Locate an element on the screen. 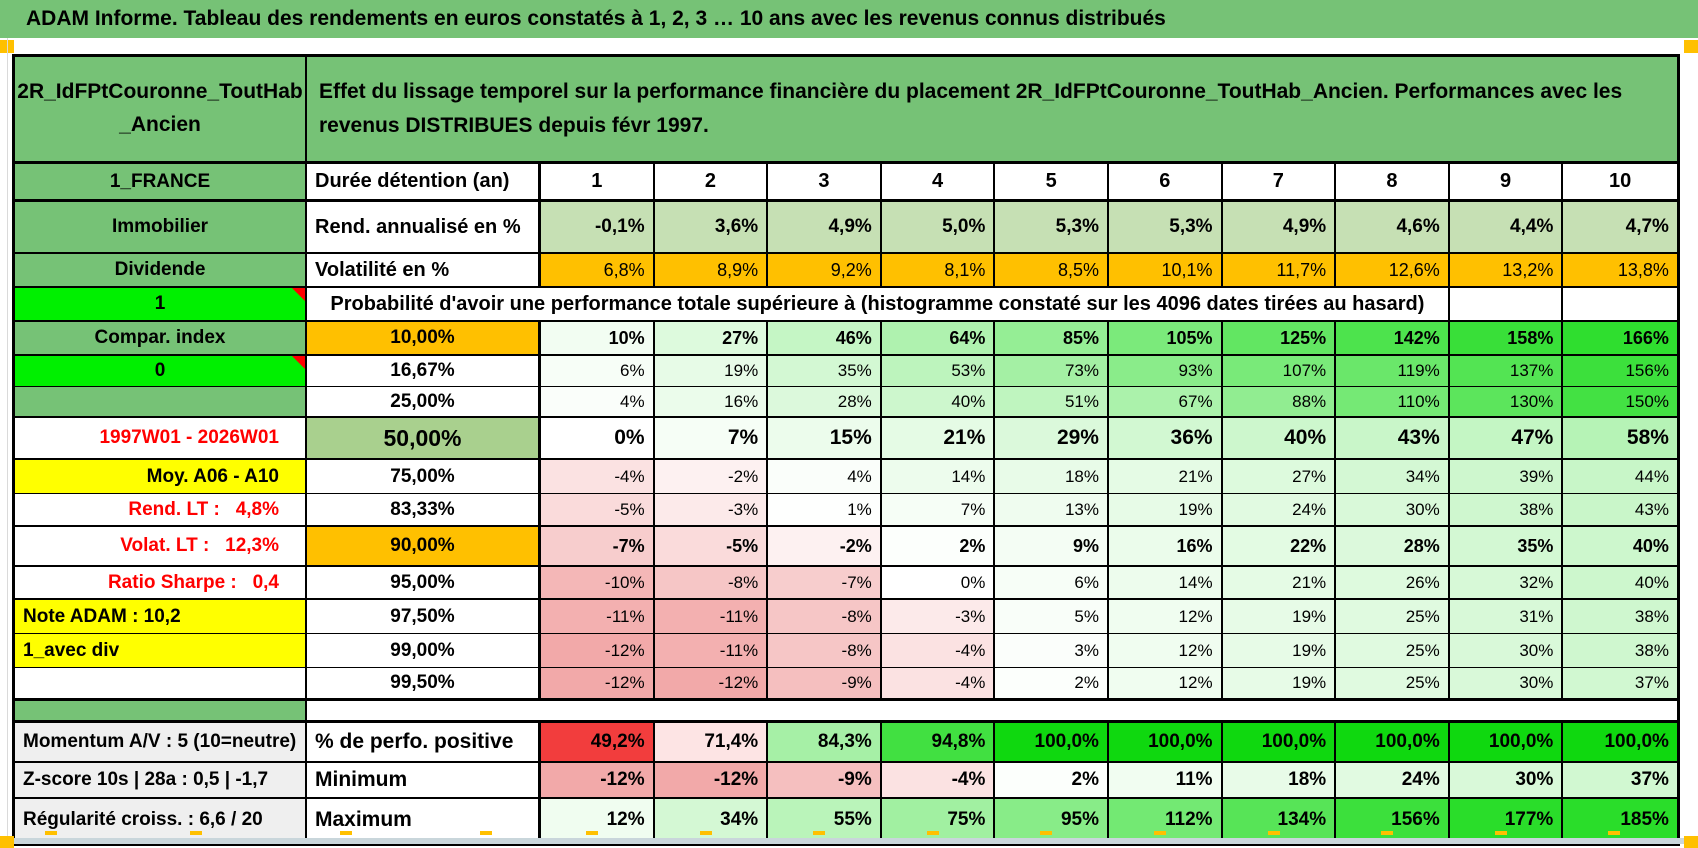 The image size is (1698, 848). value-cell: -12% is located at coordinates (598, 780).